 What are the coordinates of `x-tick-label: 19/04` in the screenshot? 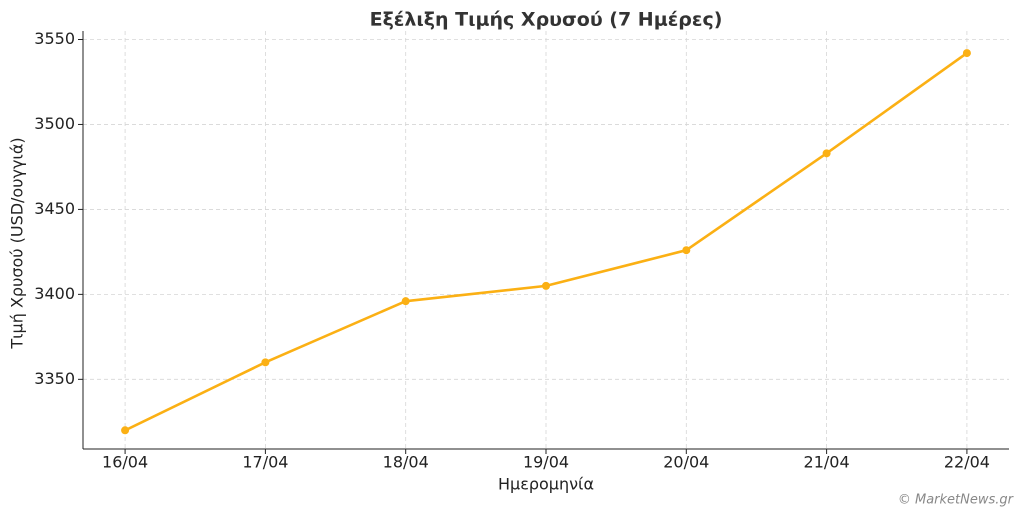 It's located at (546, 462).